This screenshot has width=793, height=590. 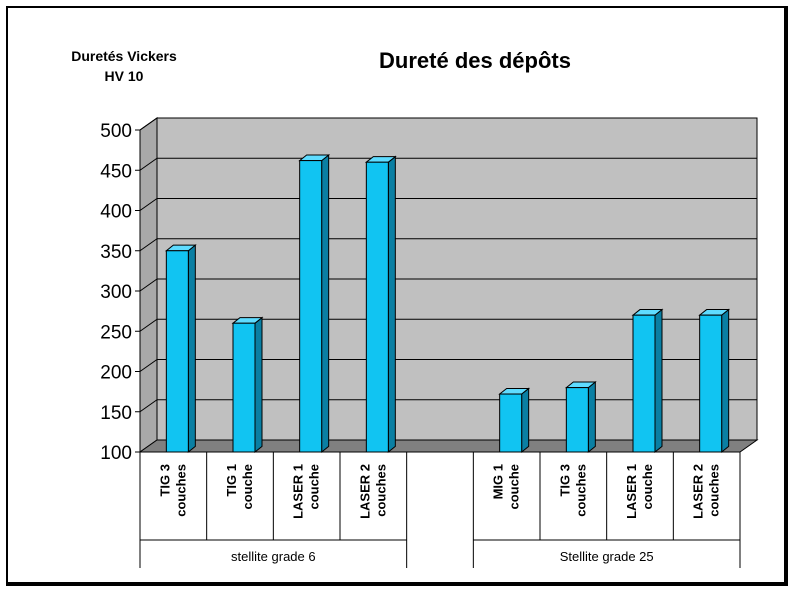 I want to click on y-tick-label: 500, so click(x=116, y=131).